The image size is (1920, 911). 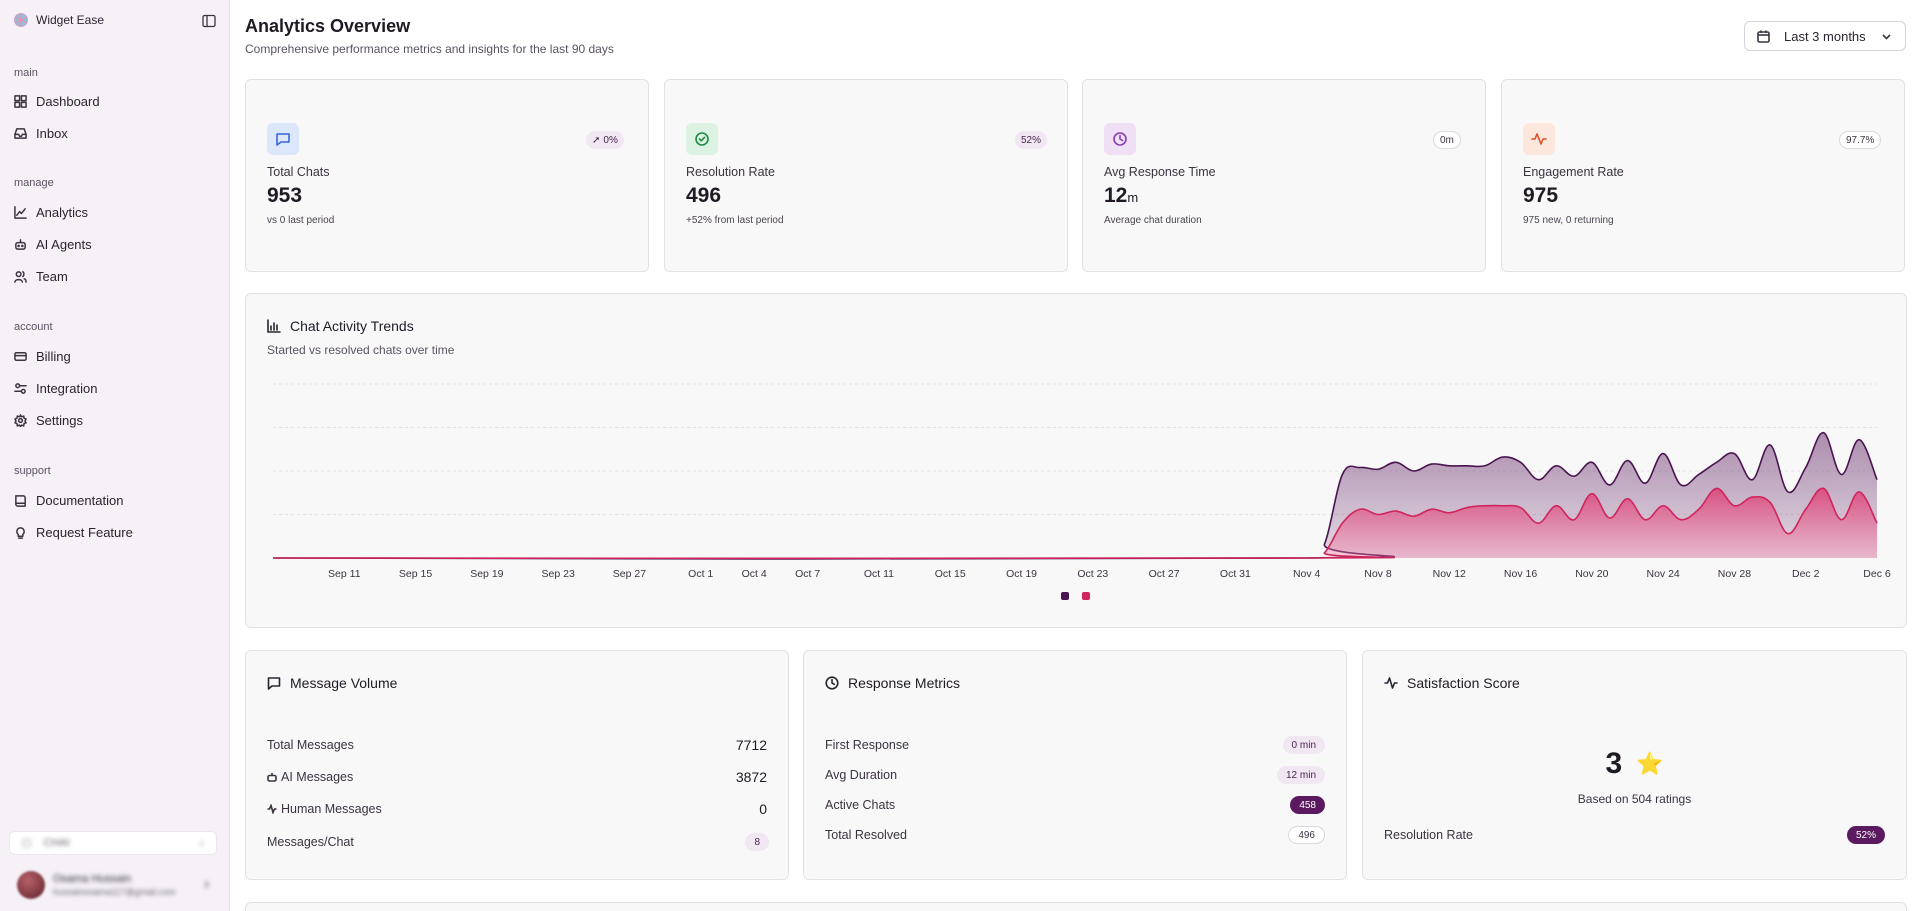 What do you see at coordinates (285, 195) in the screenshot?
I see `stat-value: 953` at bounding box center [285, 195].